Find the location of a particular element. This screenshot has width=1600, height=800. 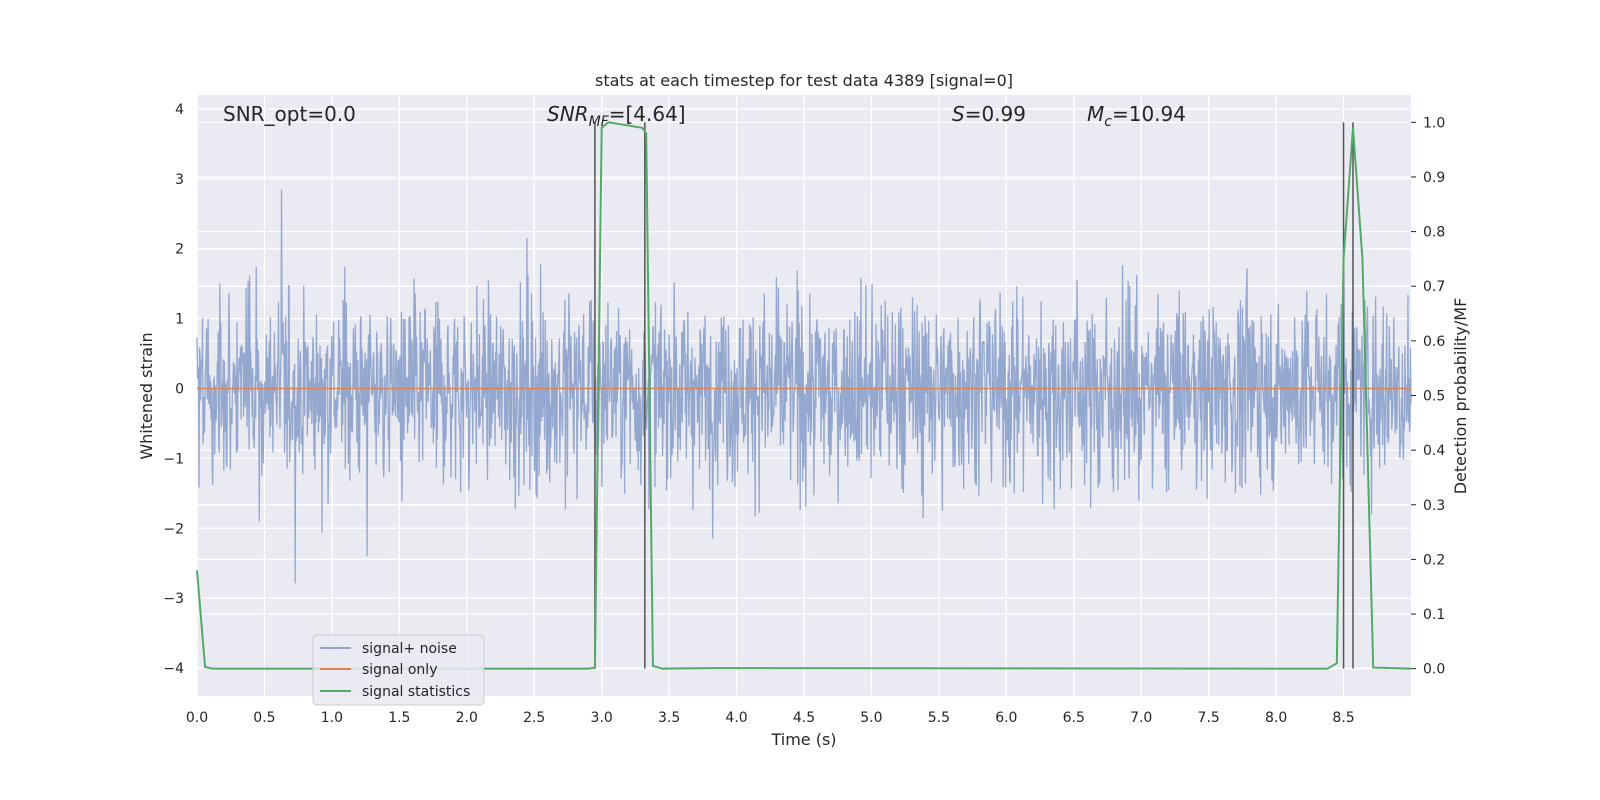

legend-label-signal-statistics: signal statistics is located at coordinates (416, 692).